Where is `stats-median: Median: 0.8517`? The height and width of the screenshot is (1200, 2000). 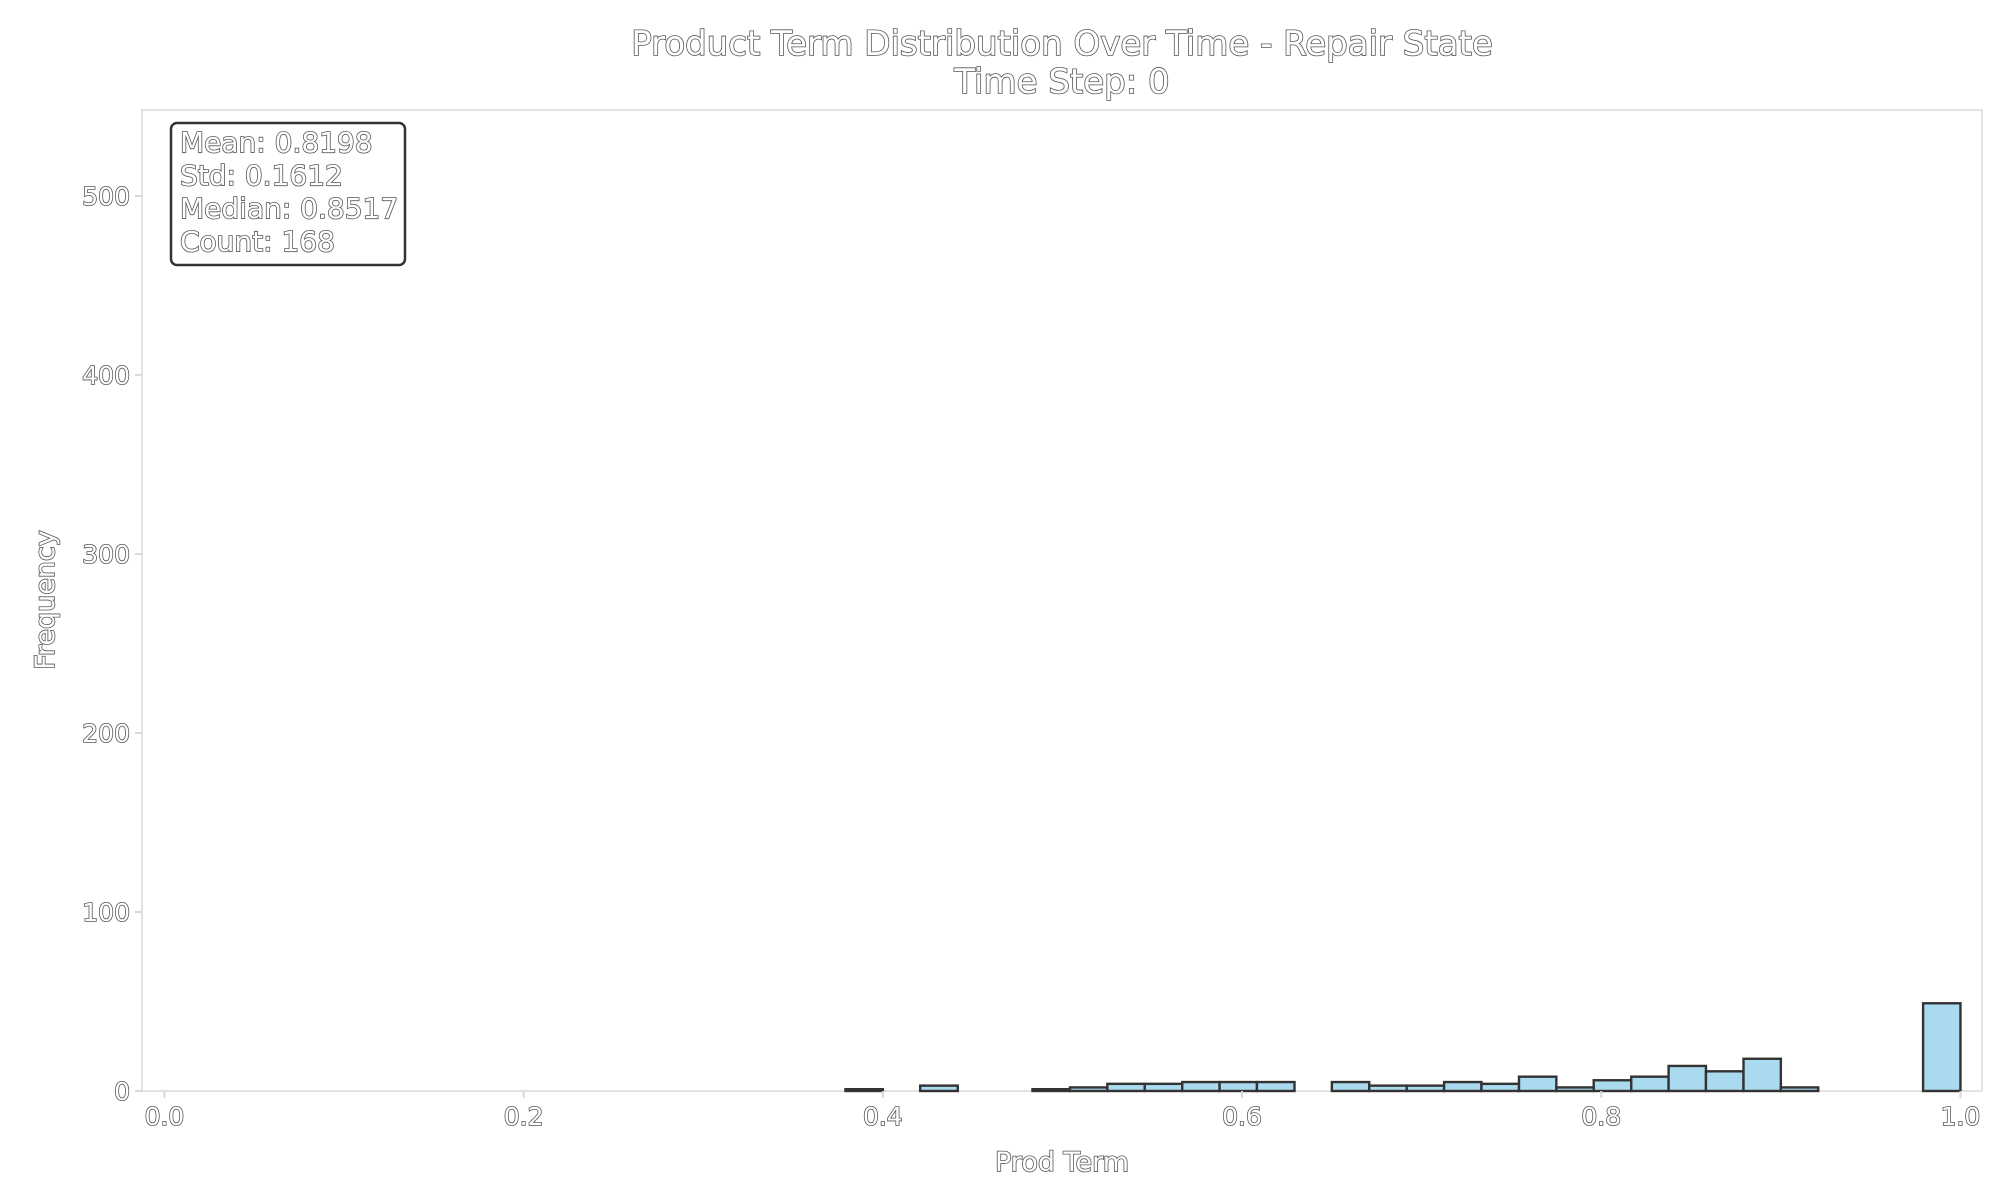 stats-median: Median: 0.8517 is located at coordinates (289, 208).